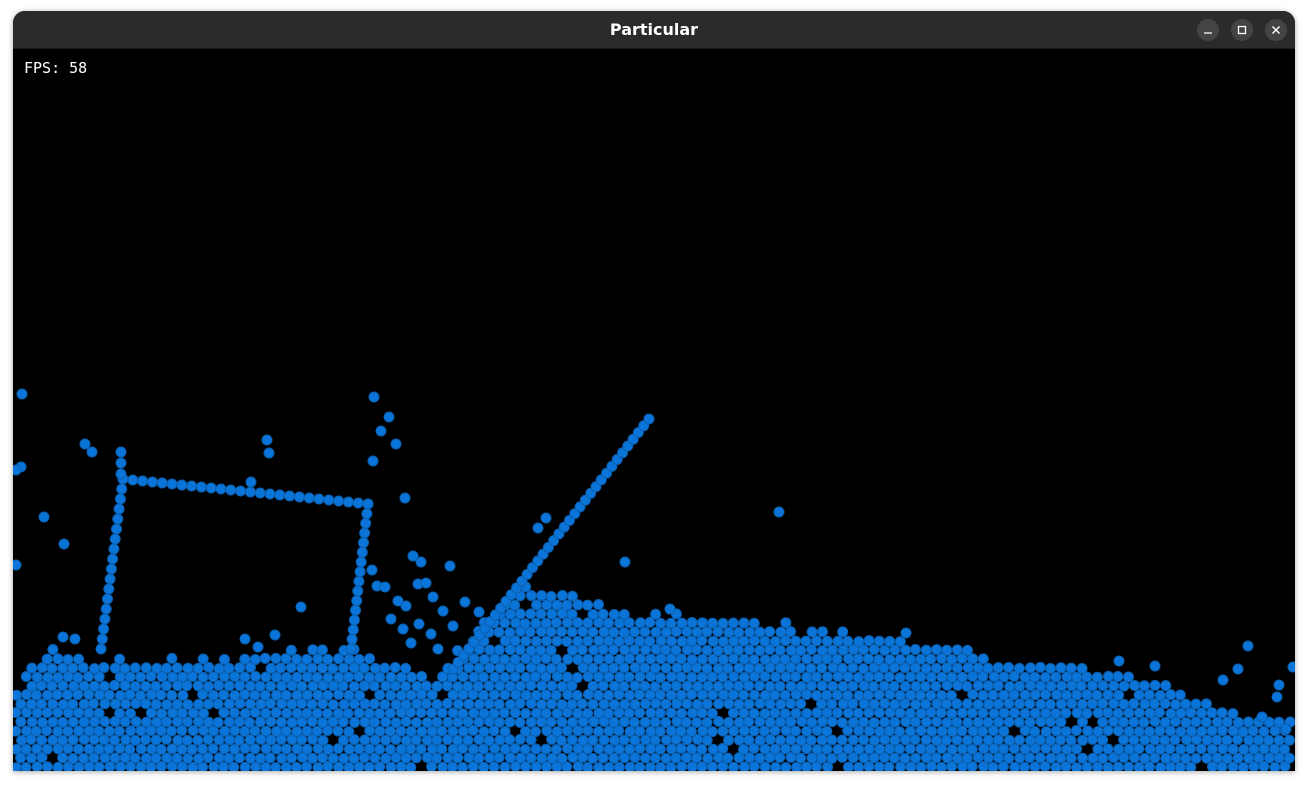 This screenshot has width=1308, height=786. Describe the element at coordinates (1242, 30) in the screenshot. I see `maximize-button` at that location.